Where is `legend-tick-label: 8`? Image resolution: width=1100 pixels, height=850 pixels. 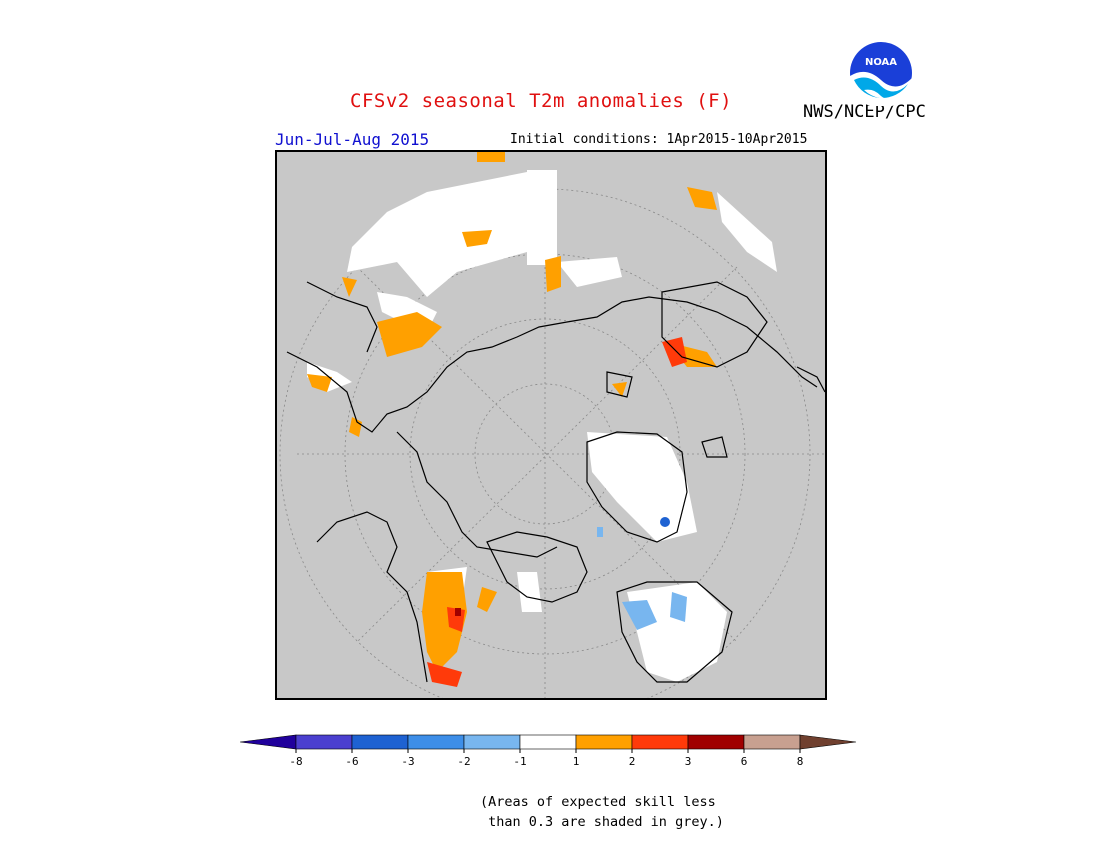
legend-tick-label: 8 is located at coordinates (800, 761).